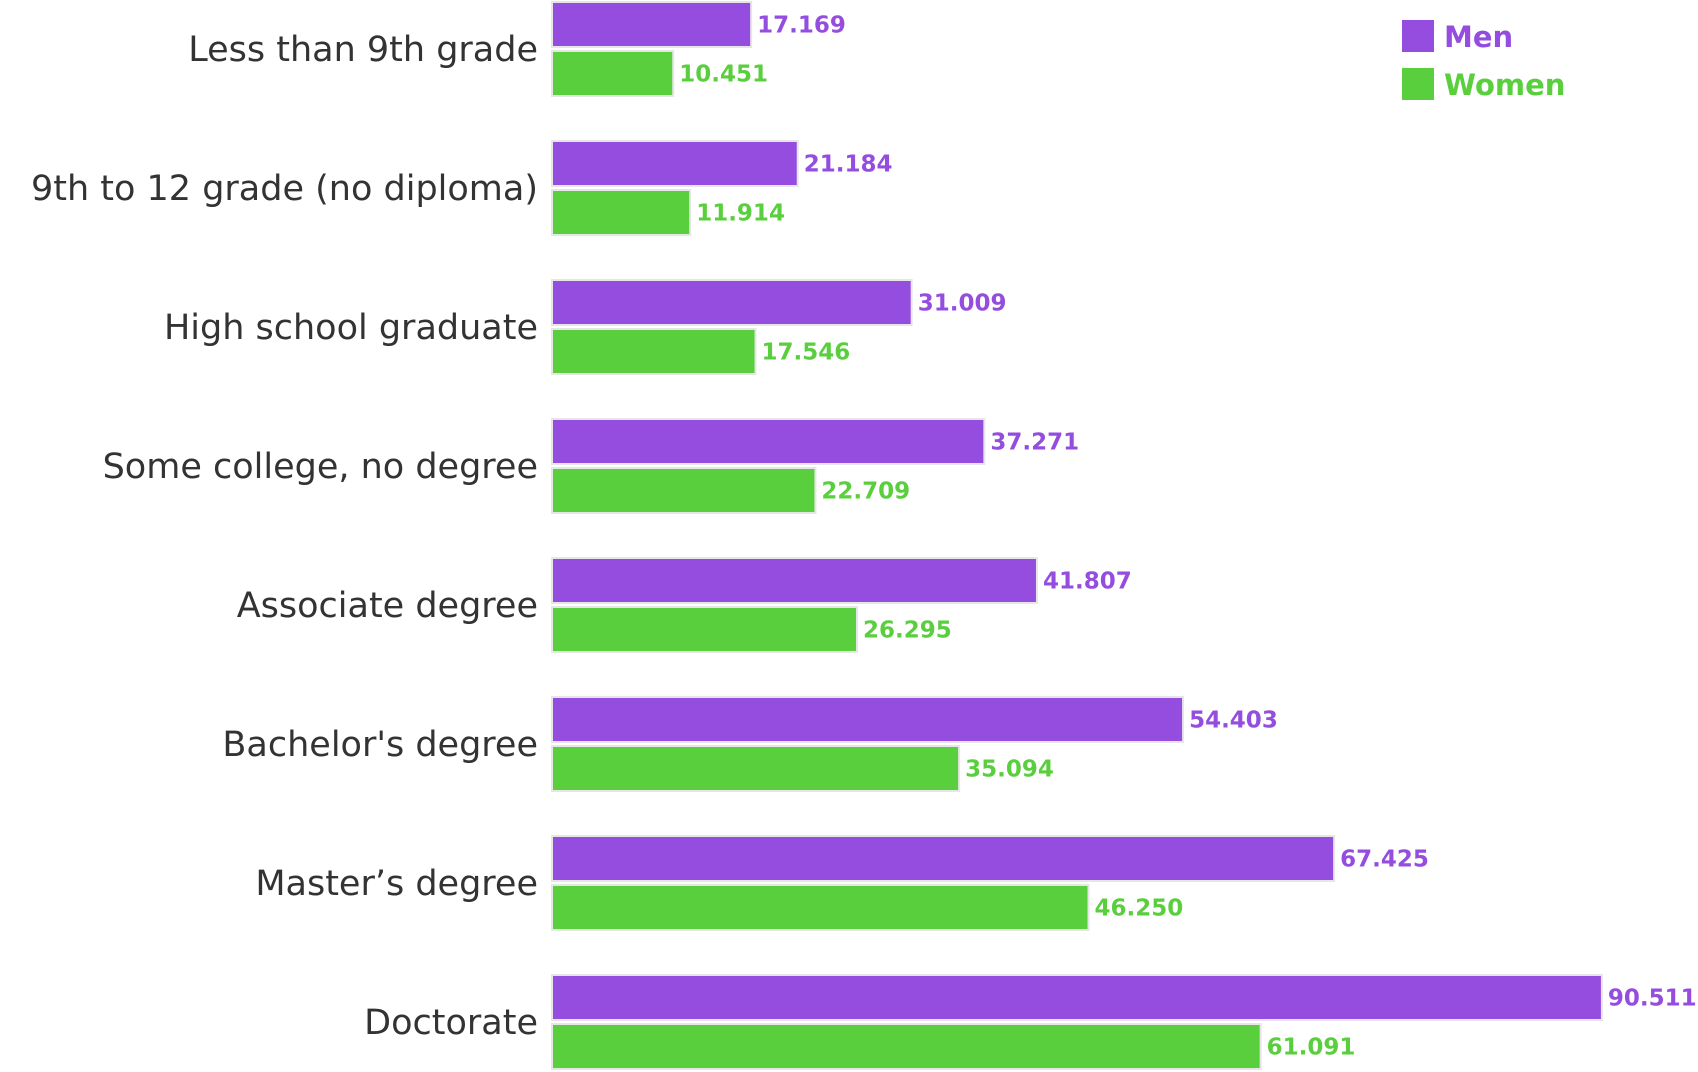 The height and width of the screenshot is (1072, 1698). I want to click on bar-men-high-school-graduate, so click(732, 302).